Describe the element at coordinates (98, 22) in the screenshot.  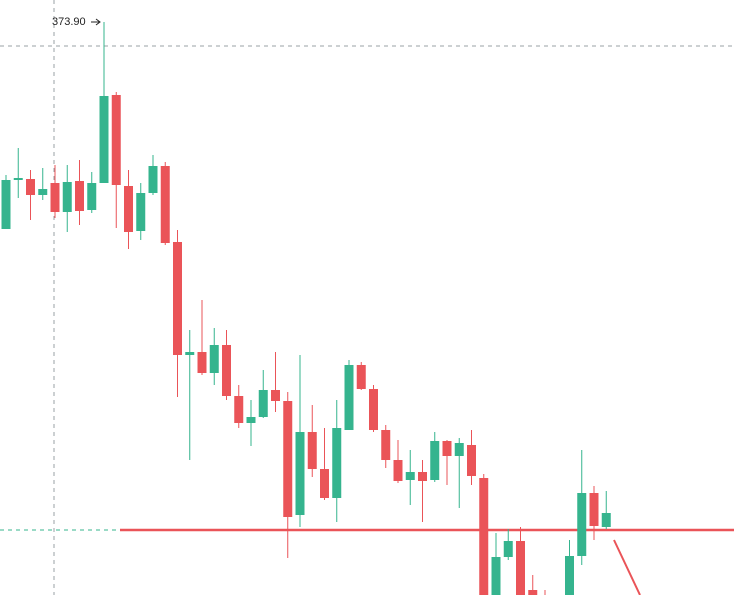
I see `label-arrow-head` at that location.